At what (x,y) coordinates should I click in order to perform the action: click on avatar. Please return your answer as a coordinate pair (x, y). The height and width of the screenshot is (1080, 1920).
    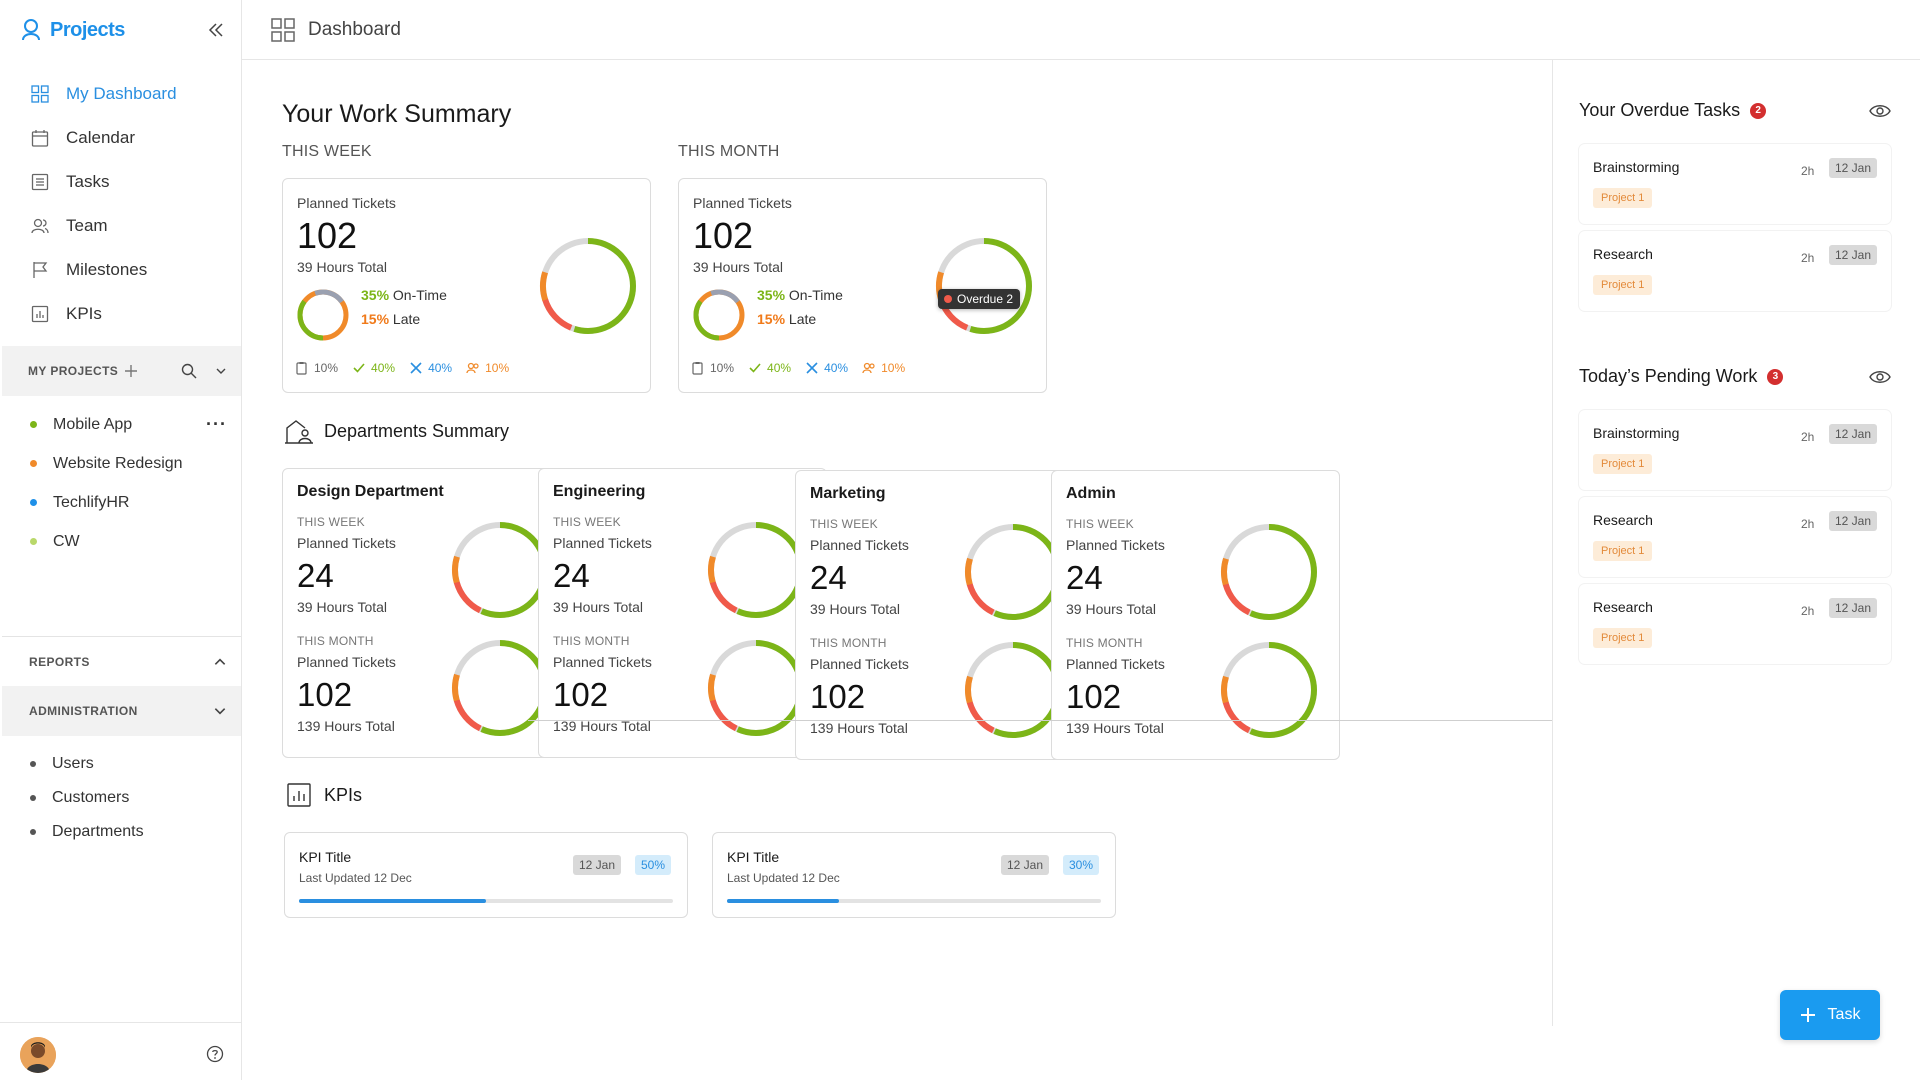
    Looking at the image, I should click on (38, 1055).